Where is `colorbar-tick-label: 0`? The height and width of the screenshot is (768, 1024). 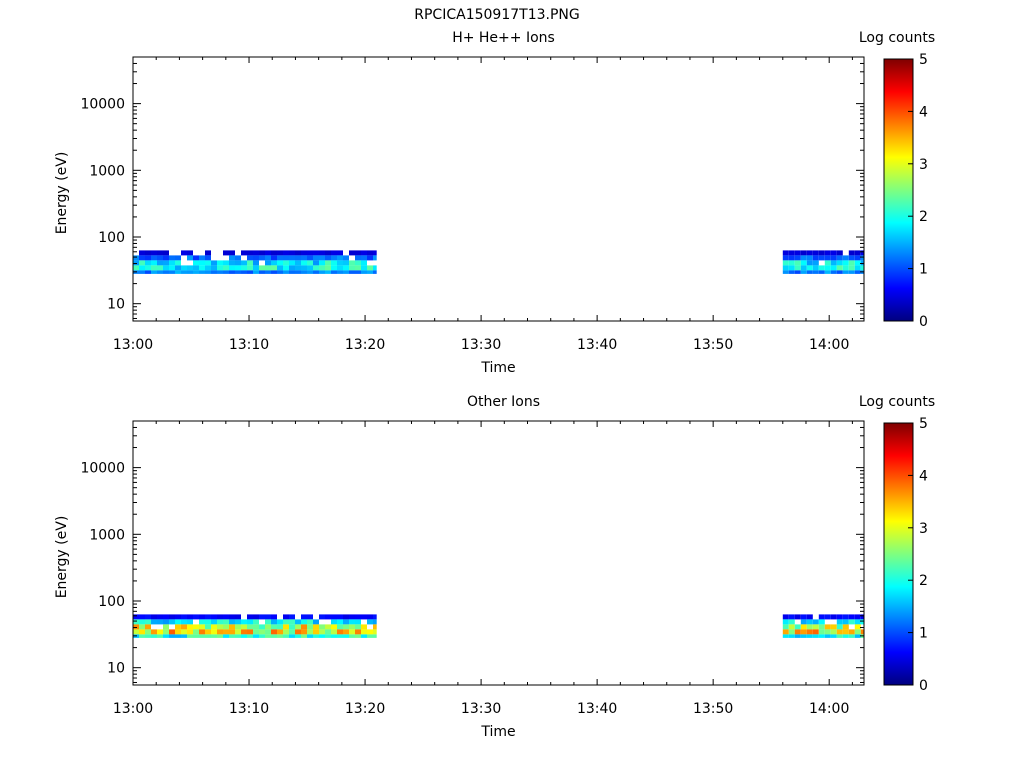 colorbar-tick-label: 0 is located at coordinates (923, 322).